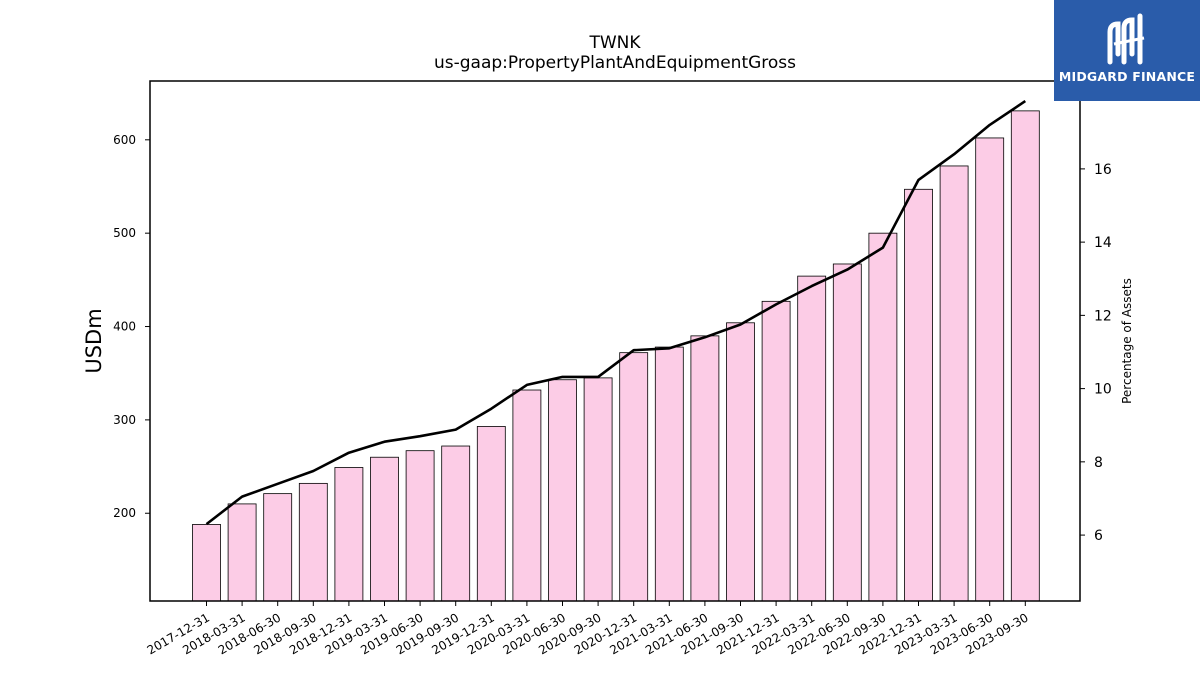  Describe the element at coordinates (124, 327) in the screenshot. I see `left-tick-label: 400` at that location.